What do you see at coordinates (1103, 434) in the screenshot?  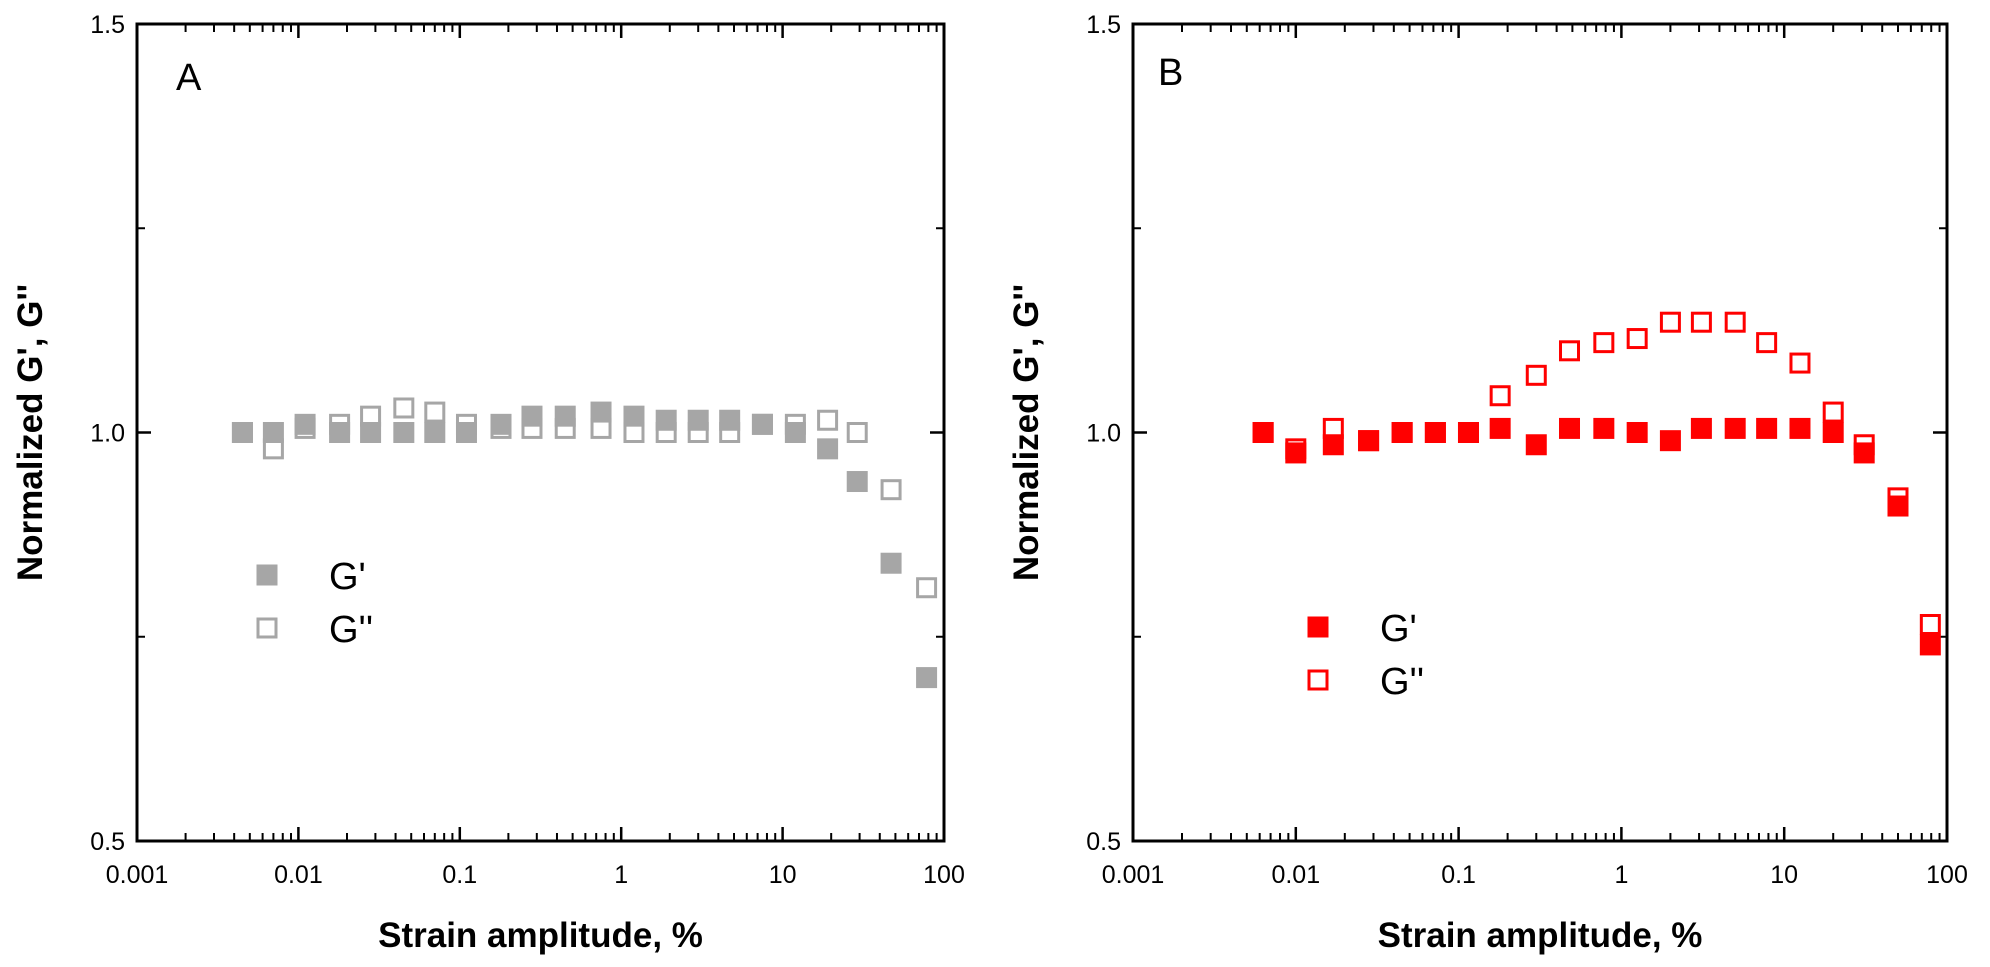 I see `panel-b-y-tick-label: 1.0` at bounding box center [1103, 434].